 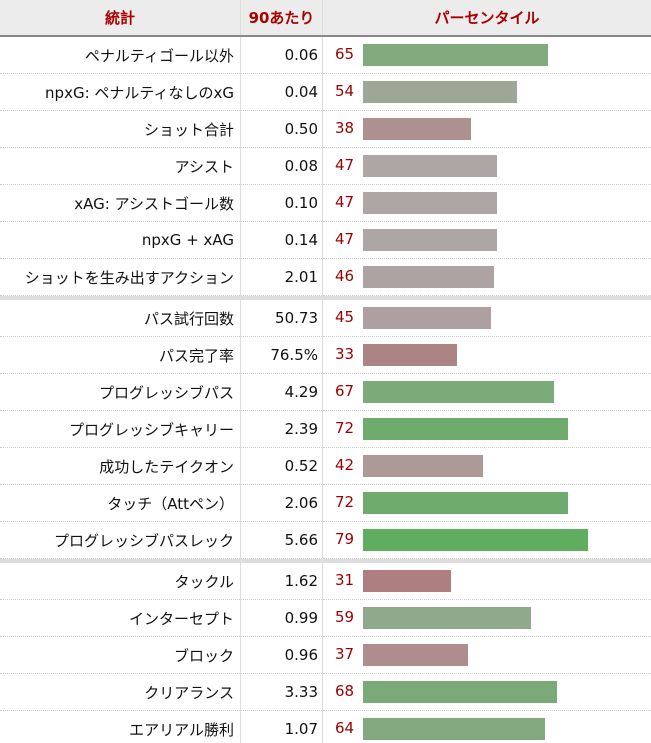 I want to click on percentile-value: 67, so click(x=345, y=391).